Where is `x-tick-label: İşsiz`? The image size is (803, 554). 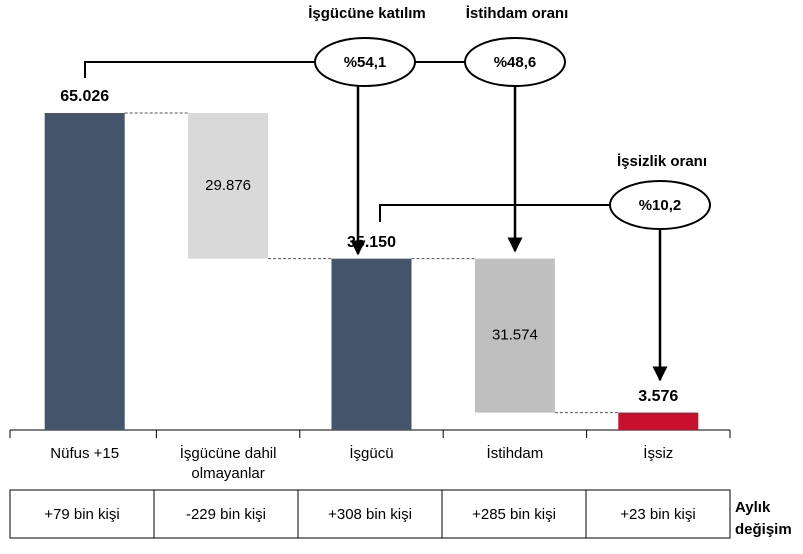
x-tick-label: İşsiz is located at coordinates (658, 453).